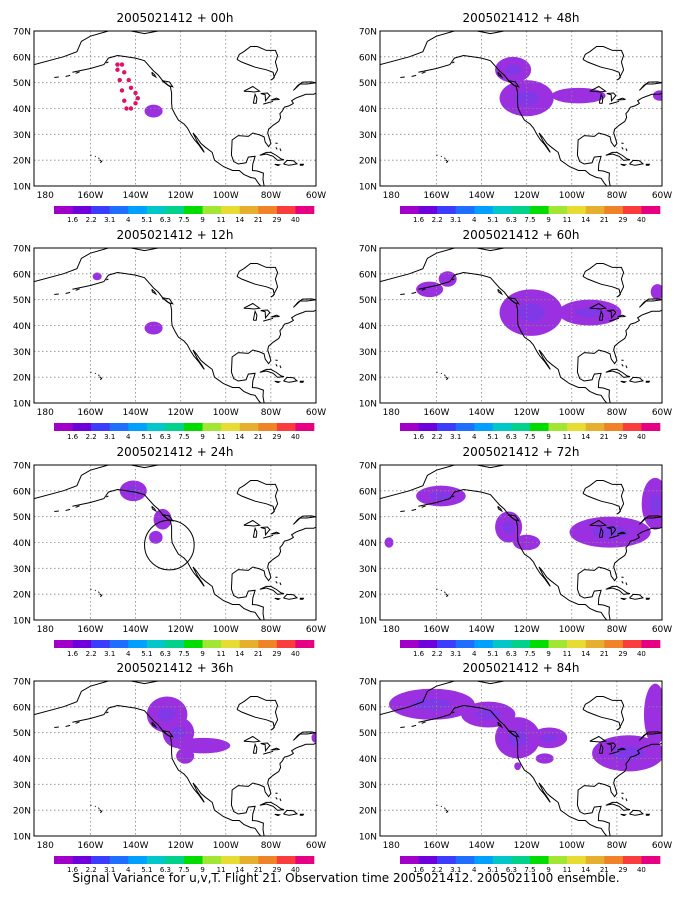  I want to click on colorbar-label: 2.2, so click(437, 220).